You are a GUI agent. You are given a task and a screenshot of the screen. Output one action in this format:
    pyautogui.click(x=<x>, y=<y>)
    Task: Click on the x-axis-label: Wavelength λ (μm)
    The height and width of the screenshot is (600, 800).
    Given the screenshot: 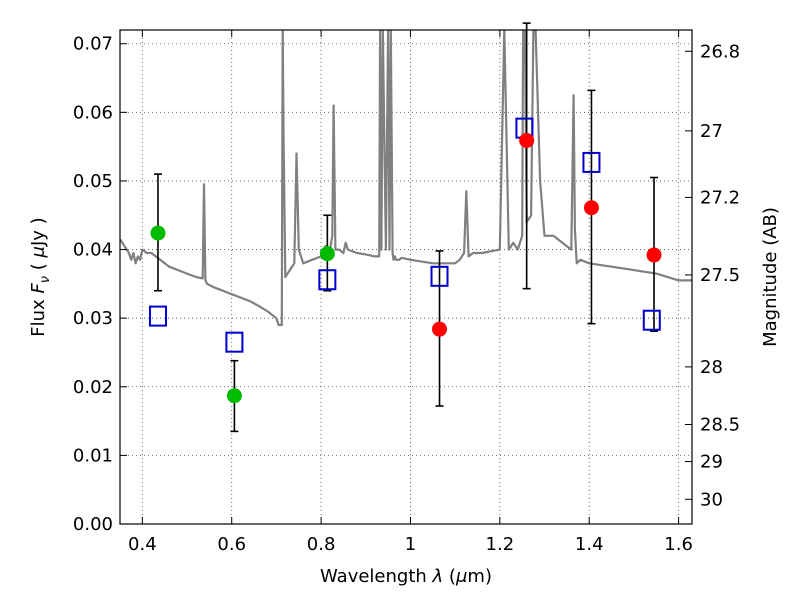 What is the action you would take?
    pyautogui.click(x=406, y=576)
    